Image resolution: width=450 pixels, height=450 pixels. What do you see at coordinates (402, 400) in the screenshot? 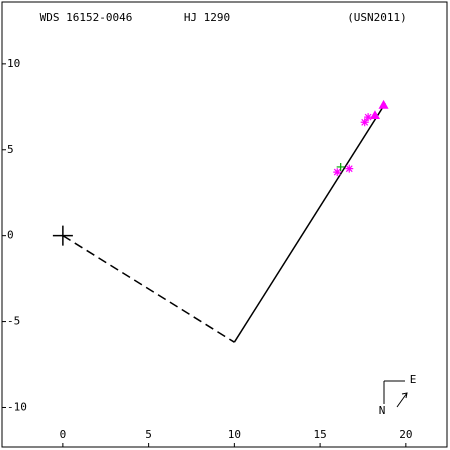
I see `compass-arrow` at bounding box center [402, 400].